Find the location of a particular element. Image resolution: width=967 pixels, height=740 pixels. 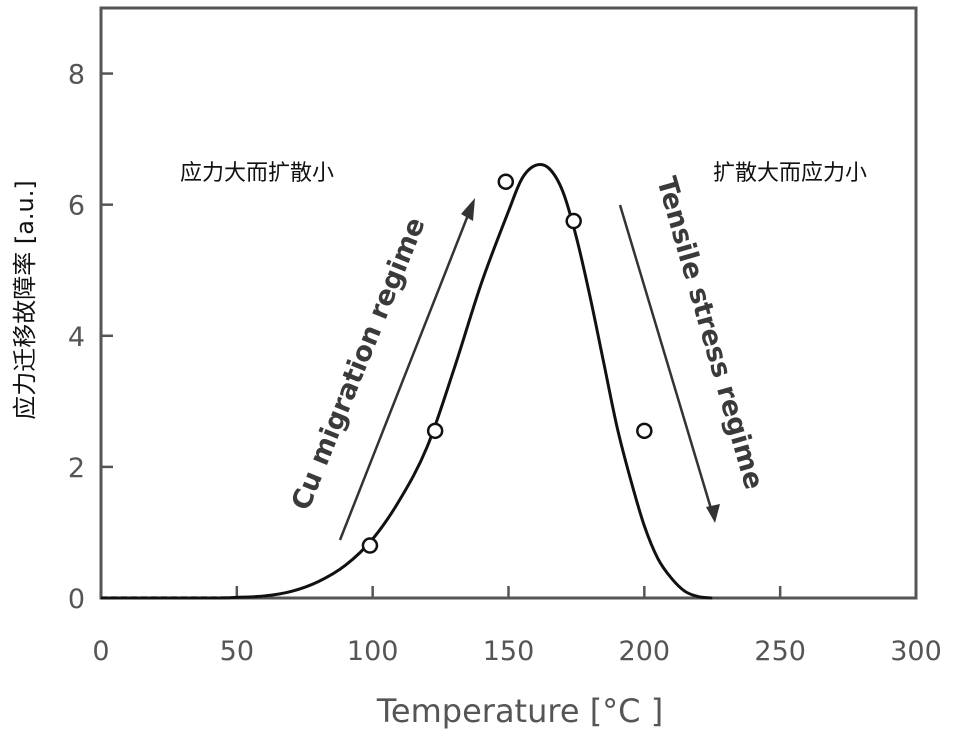

right-regime-arrowhead is located at coordinates (713, 513).